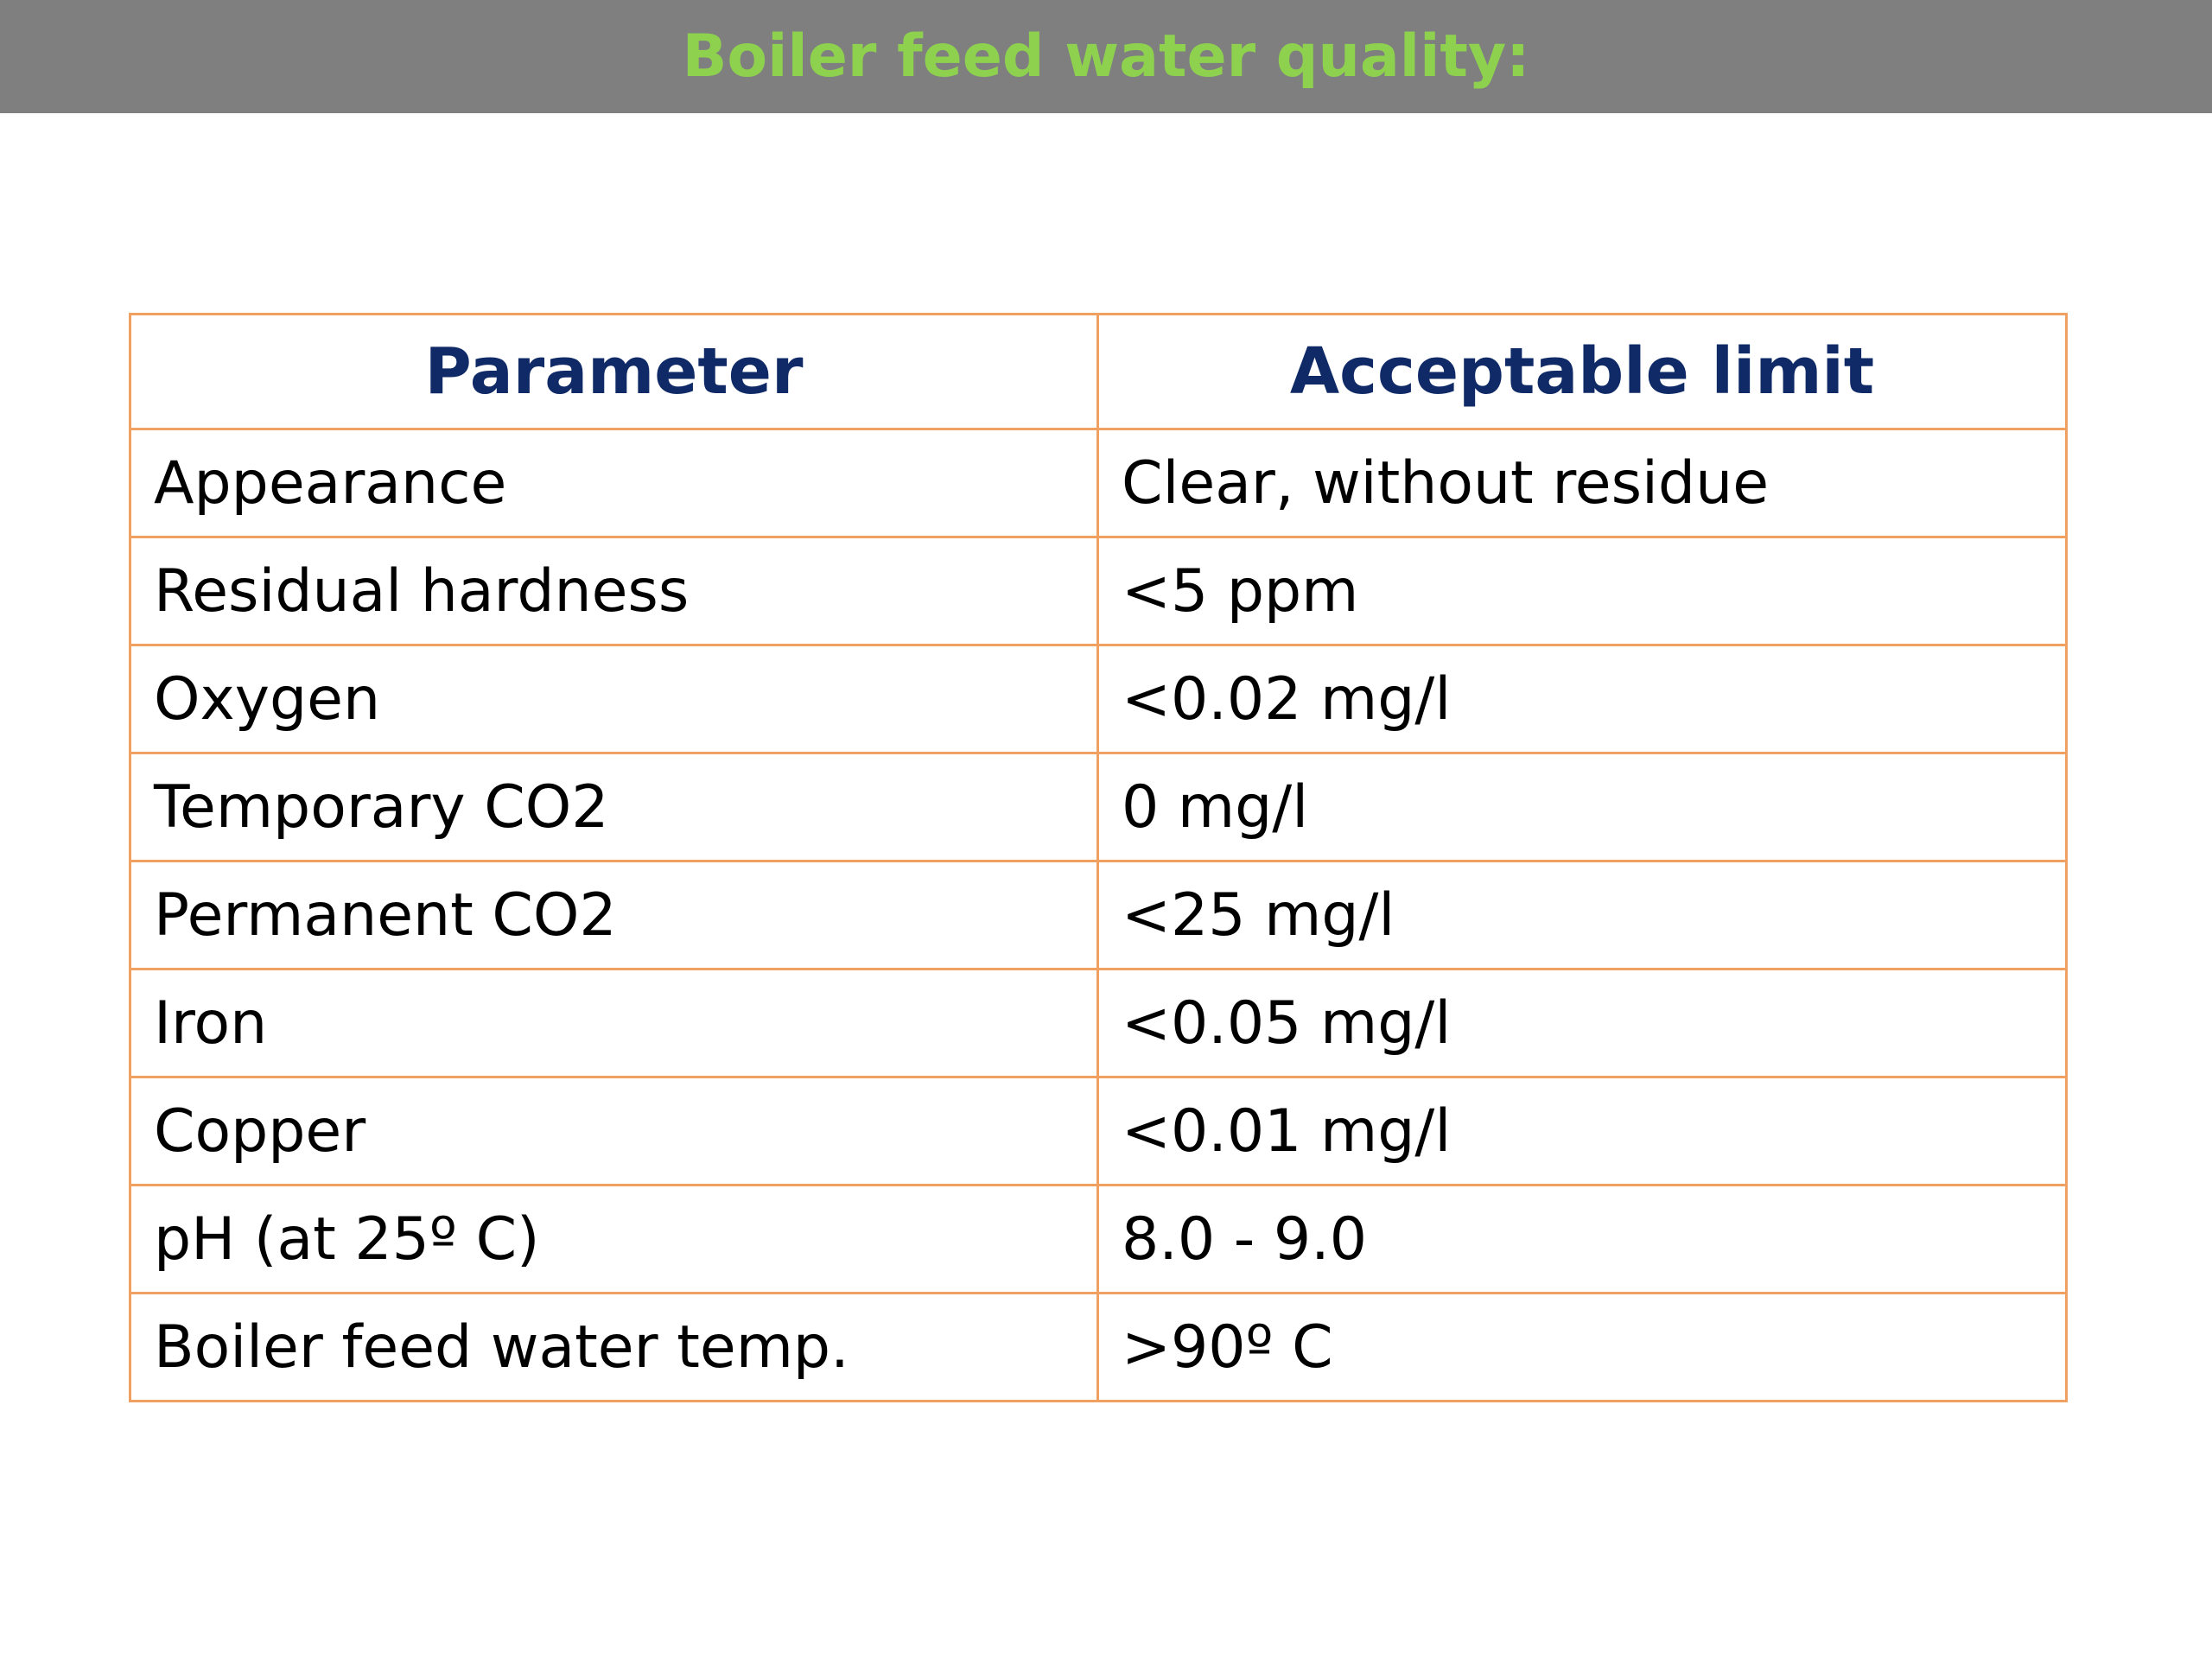  Describe the element at coordinates (614, 483) in the screenshot. I see `parameter-cell: Appearance` at that location.